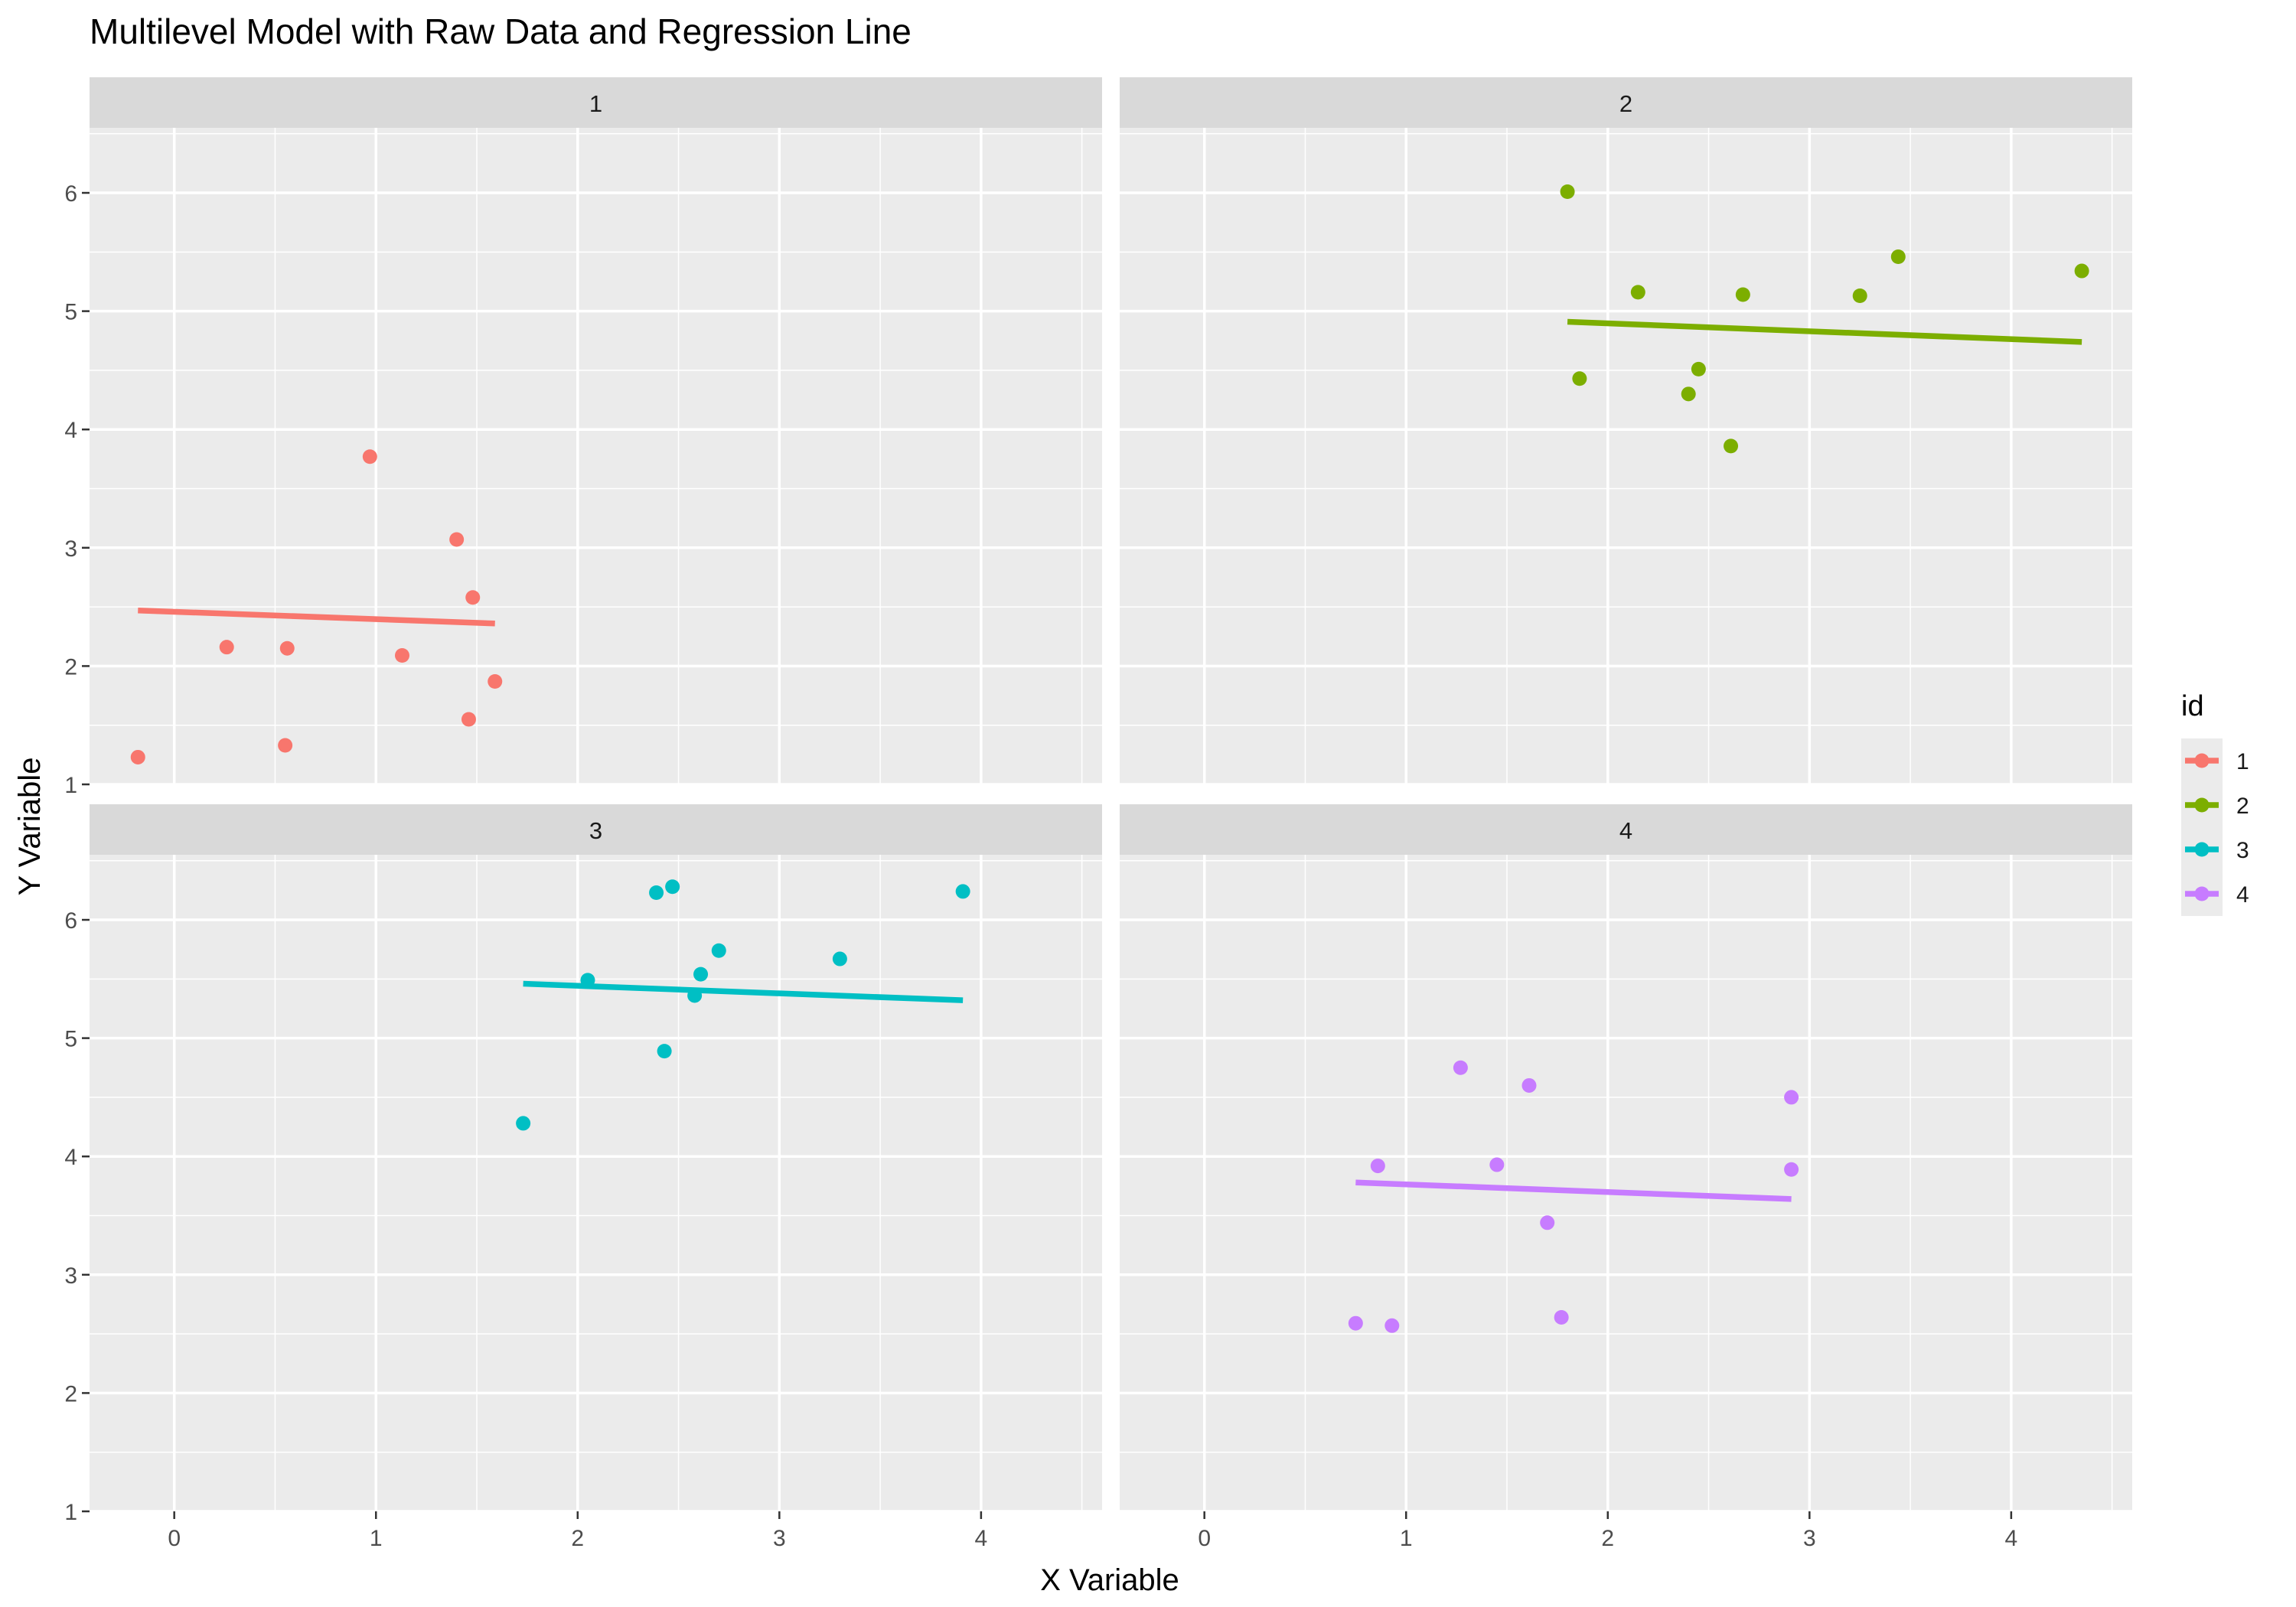  I want to click on facet-strip-label: 2, so click(1625, 104).